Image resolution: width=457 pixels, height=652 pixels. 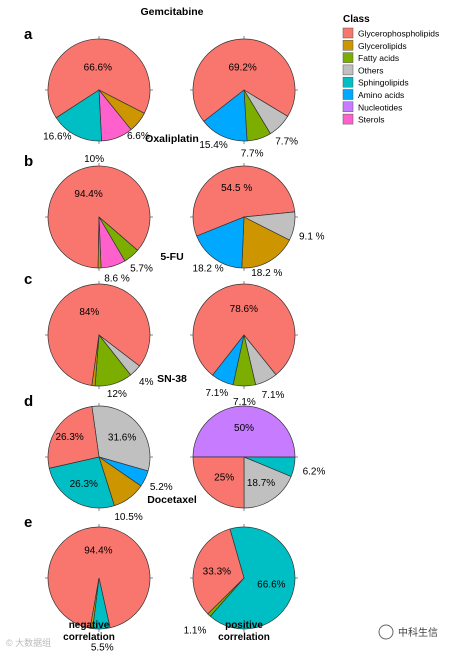 What do you see at coordinates (89, 312) in the screenshot?
I see `slice-label-c-0-glycerophospholipids: 84%` at bounding box center [89, 312].